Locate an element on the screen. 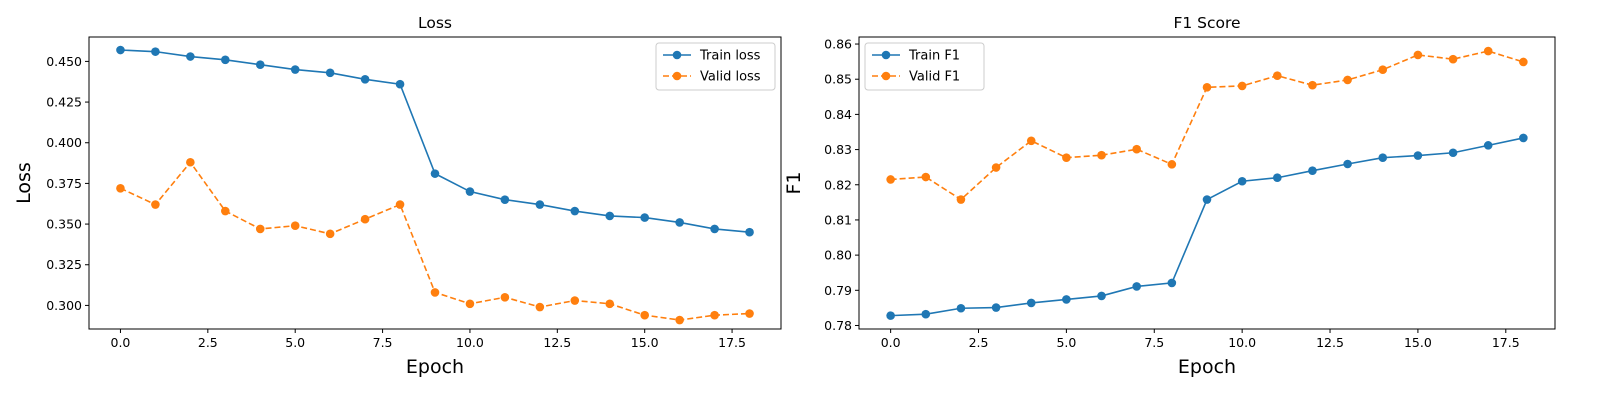 This screenshot has height=400, width=1600. series-line is located at coordinates (1207, 125).